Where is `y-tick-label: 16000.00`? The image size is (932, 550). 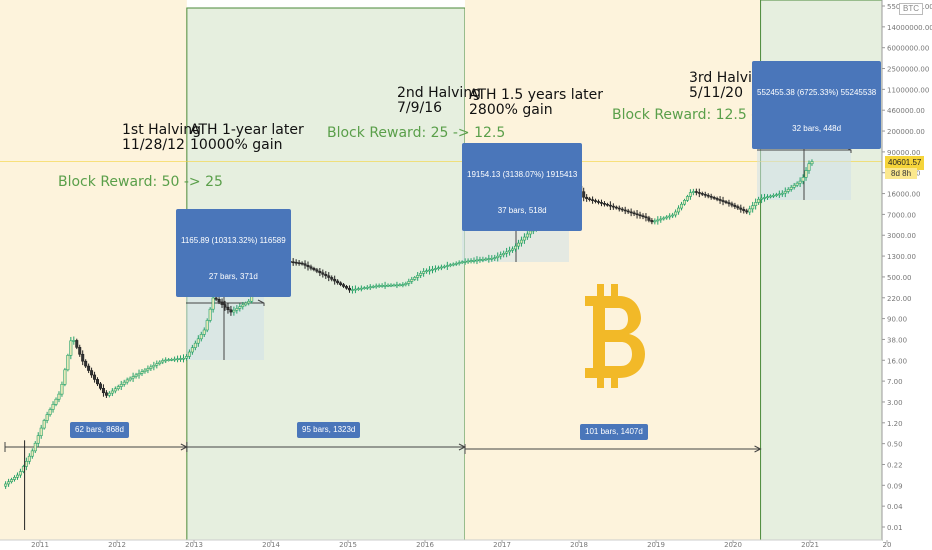 y-tick-label: 16000.00 is located at coordinates (903, 195).